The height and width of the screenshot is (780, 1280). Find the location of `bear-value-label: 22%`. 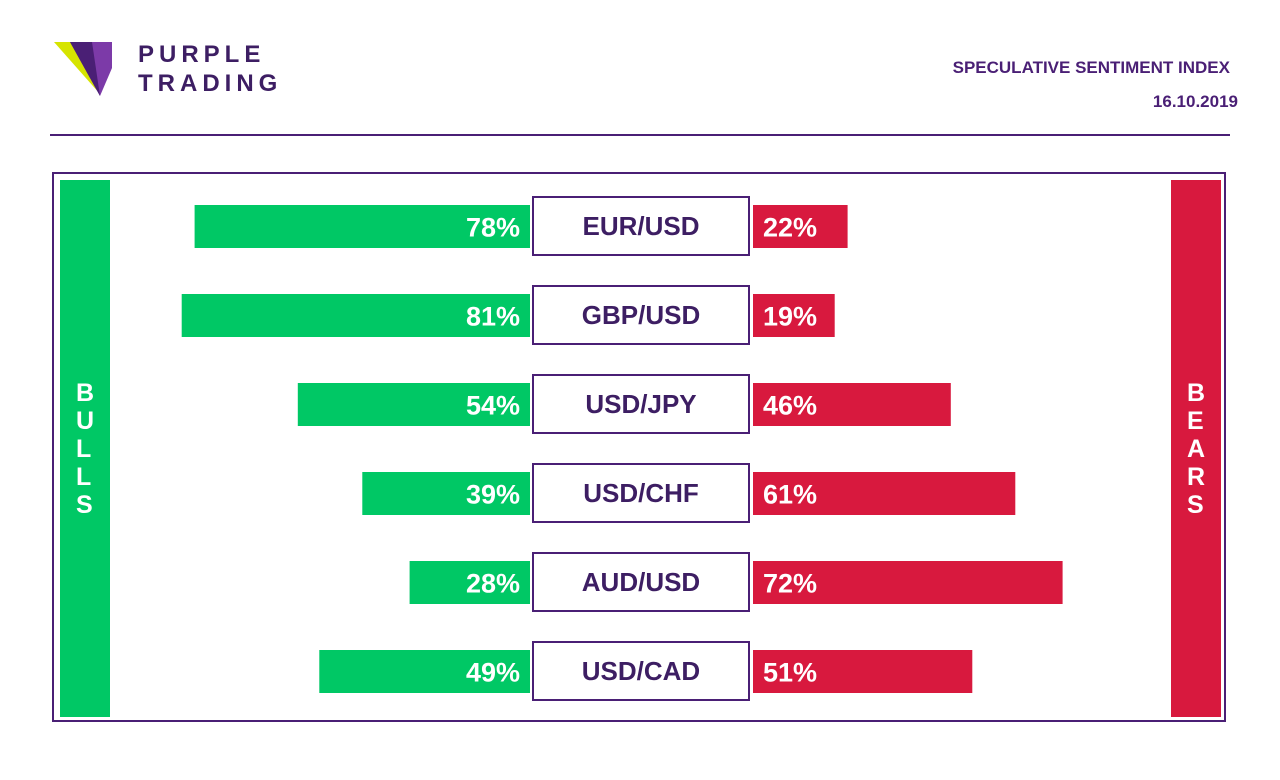

bear-value-label: 22% is located at coordinates (790, 228).